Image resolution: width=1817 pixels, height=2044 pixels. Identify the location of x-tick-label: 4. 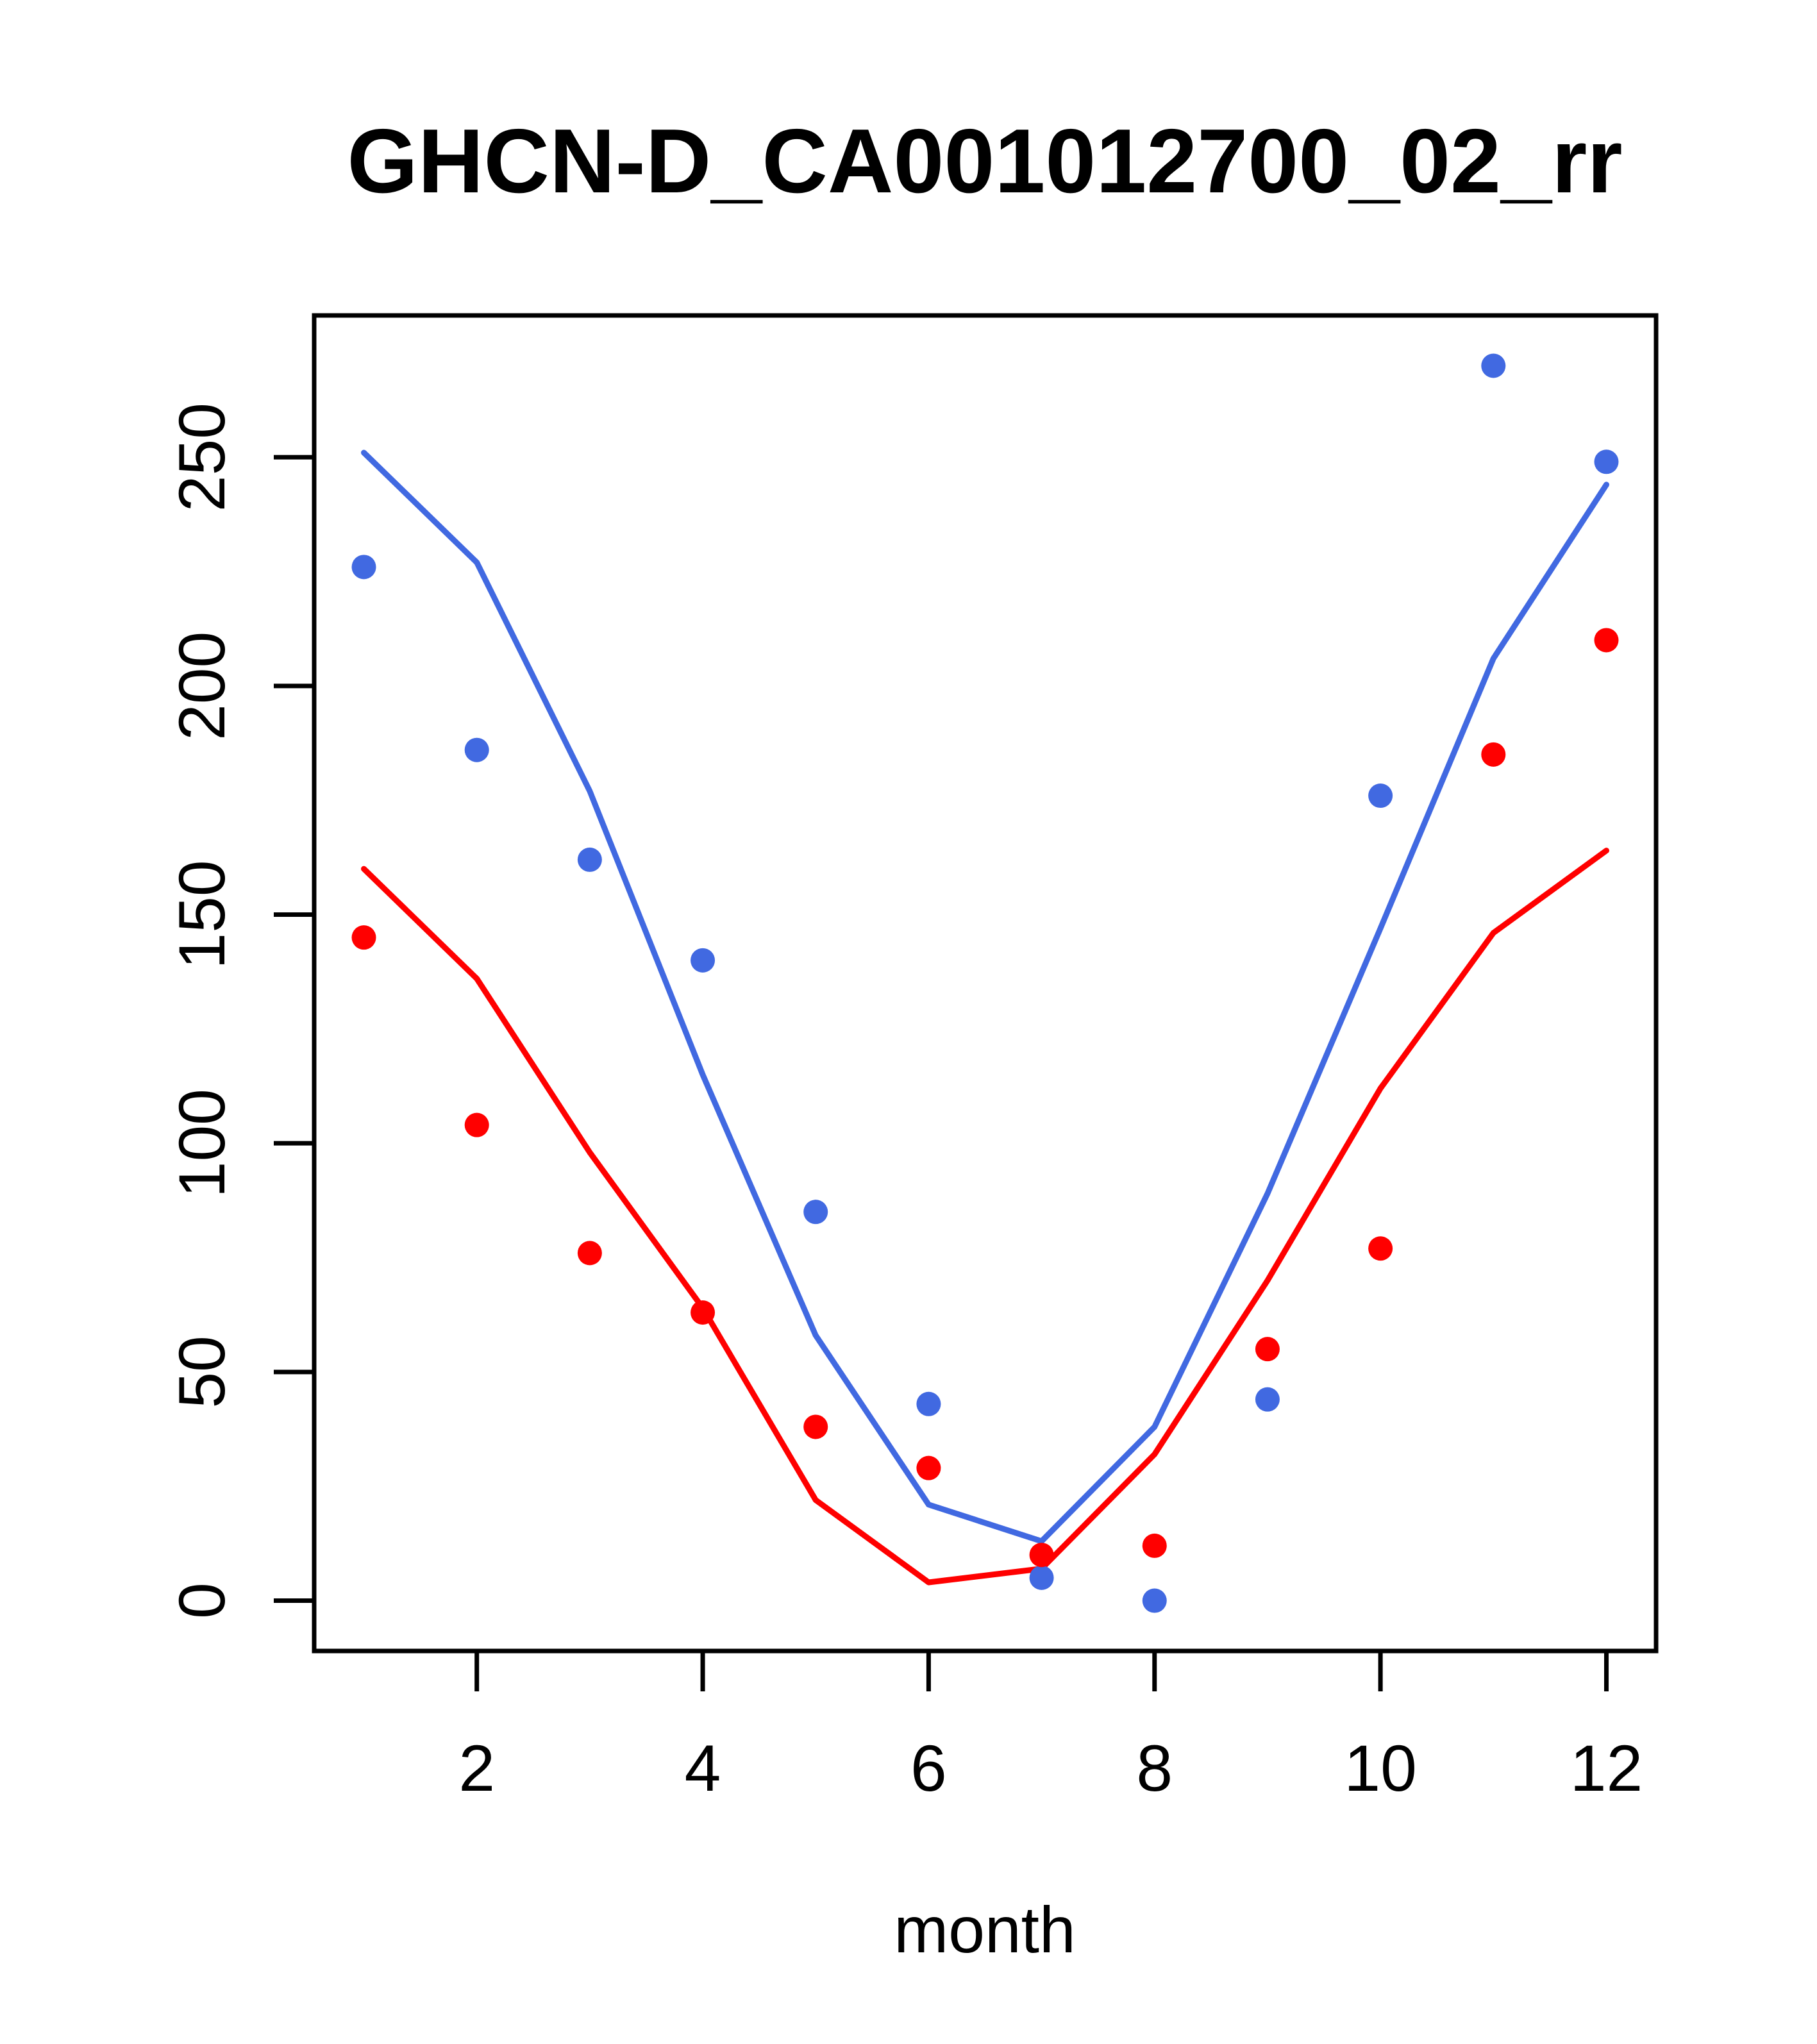
(703, 1768).